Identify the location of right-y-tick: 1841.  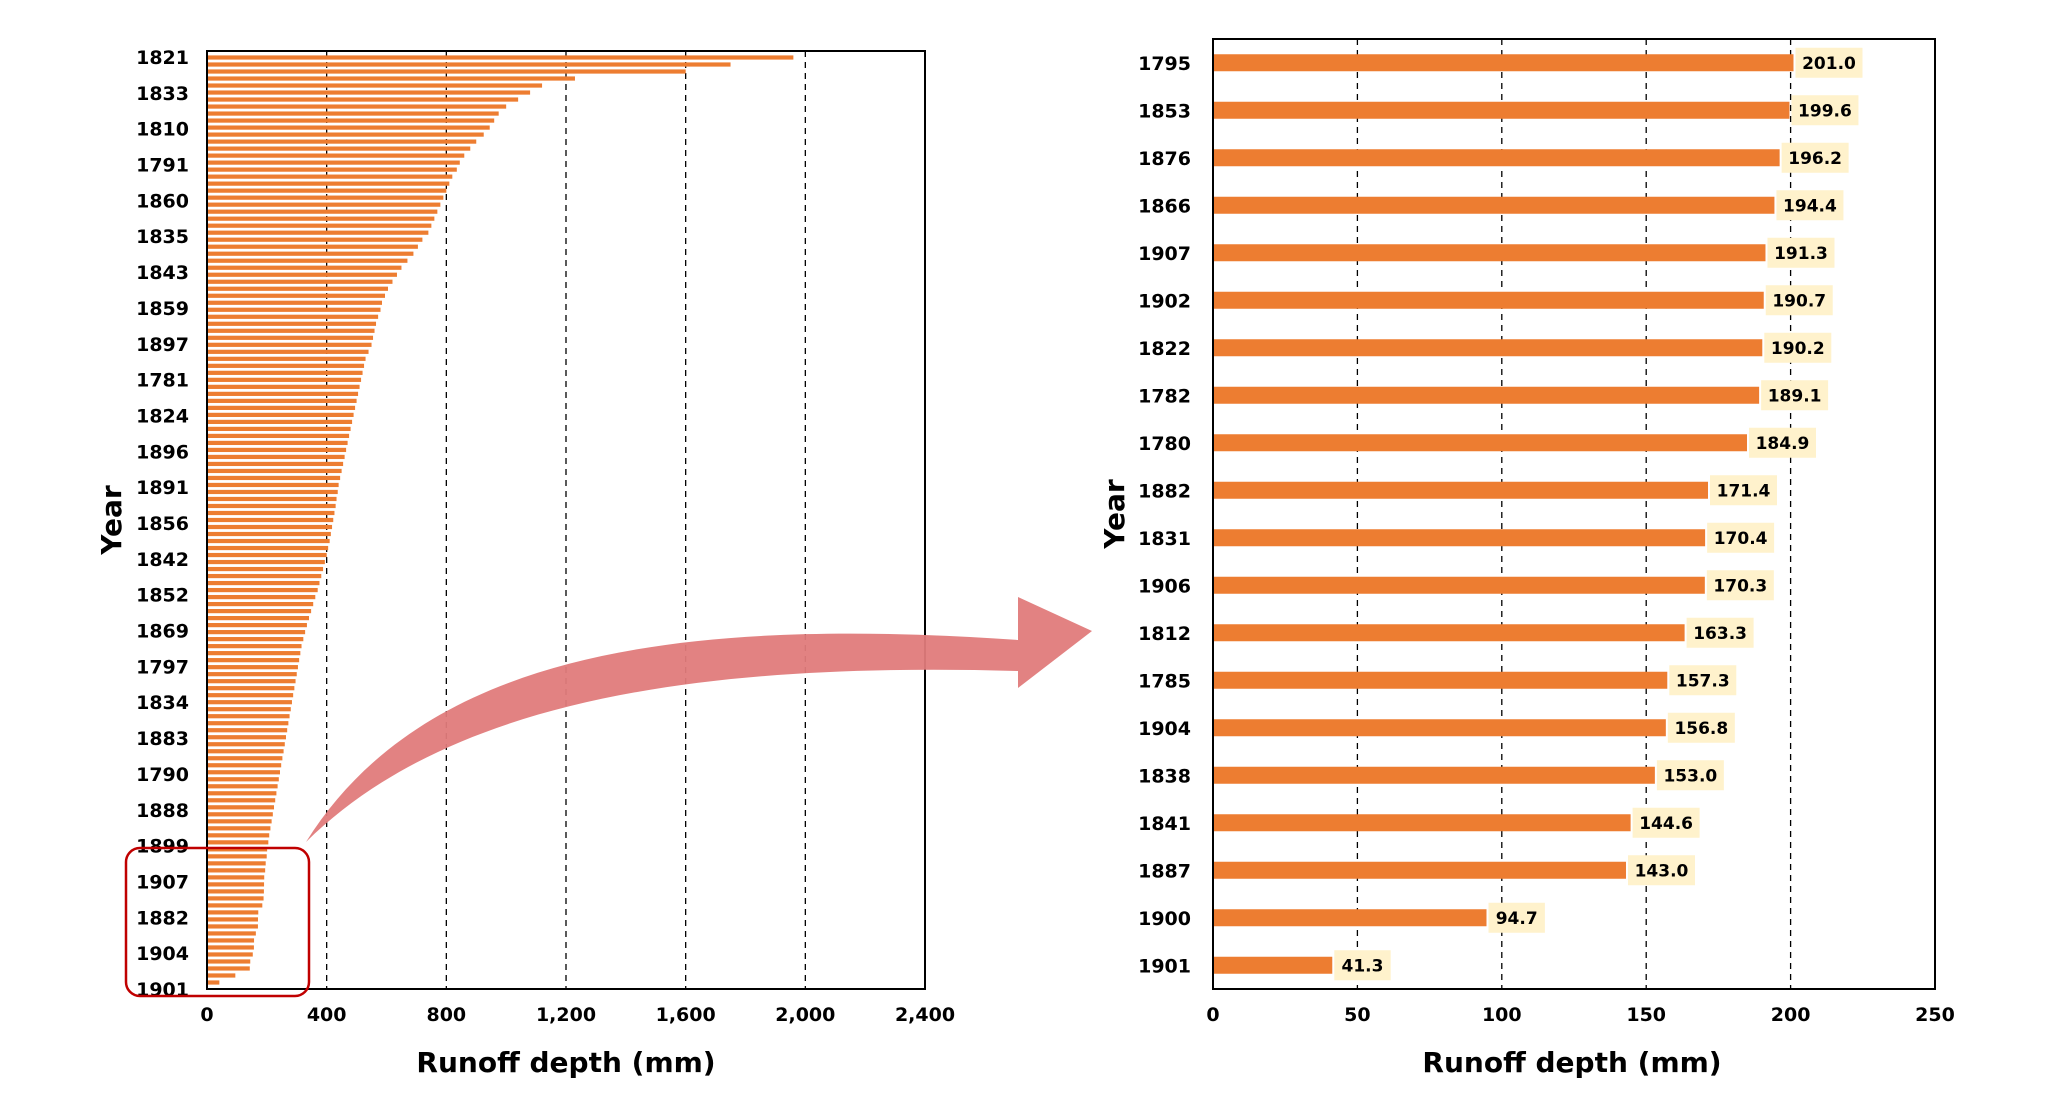
(1164, 824).